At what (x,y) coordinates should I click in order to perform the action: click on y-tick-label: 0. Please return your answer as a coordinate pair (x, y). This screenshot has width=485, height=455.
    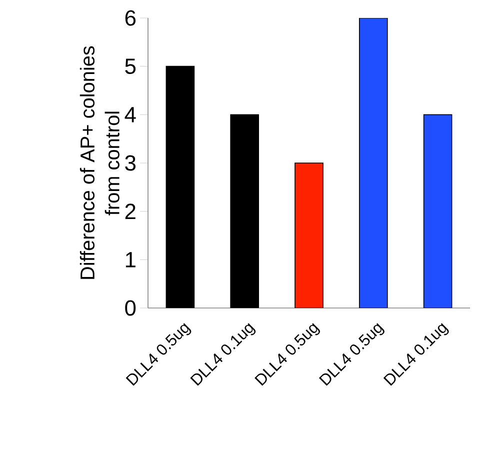
    Looking at the image, I should click on (130, 308).